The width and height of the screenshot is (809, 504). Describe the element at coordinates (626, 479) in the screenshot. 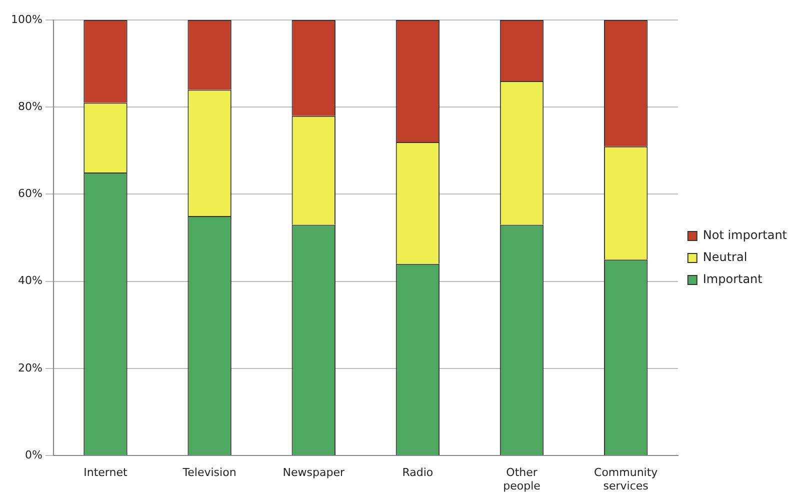

I see `x-tick-label: Community services` at that location.